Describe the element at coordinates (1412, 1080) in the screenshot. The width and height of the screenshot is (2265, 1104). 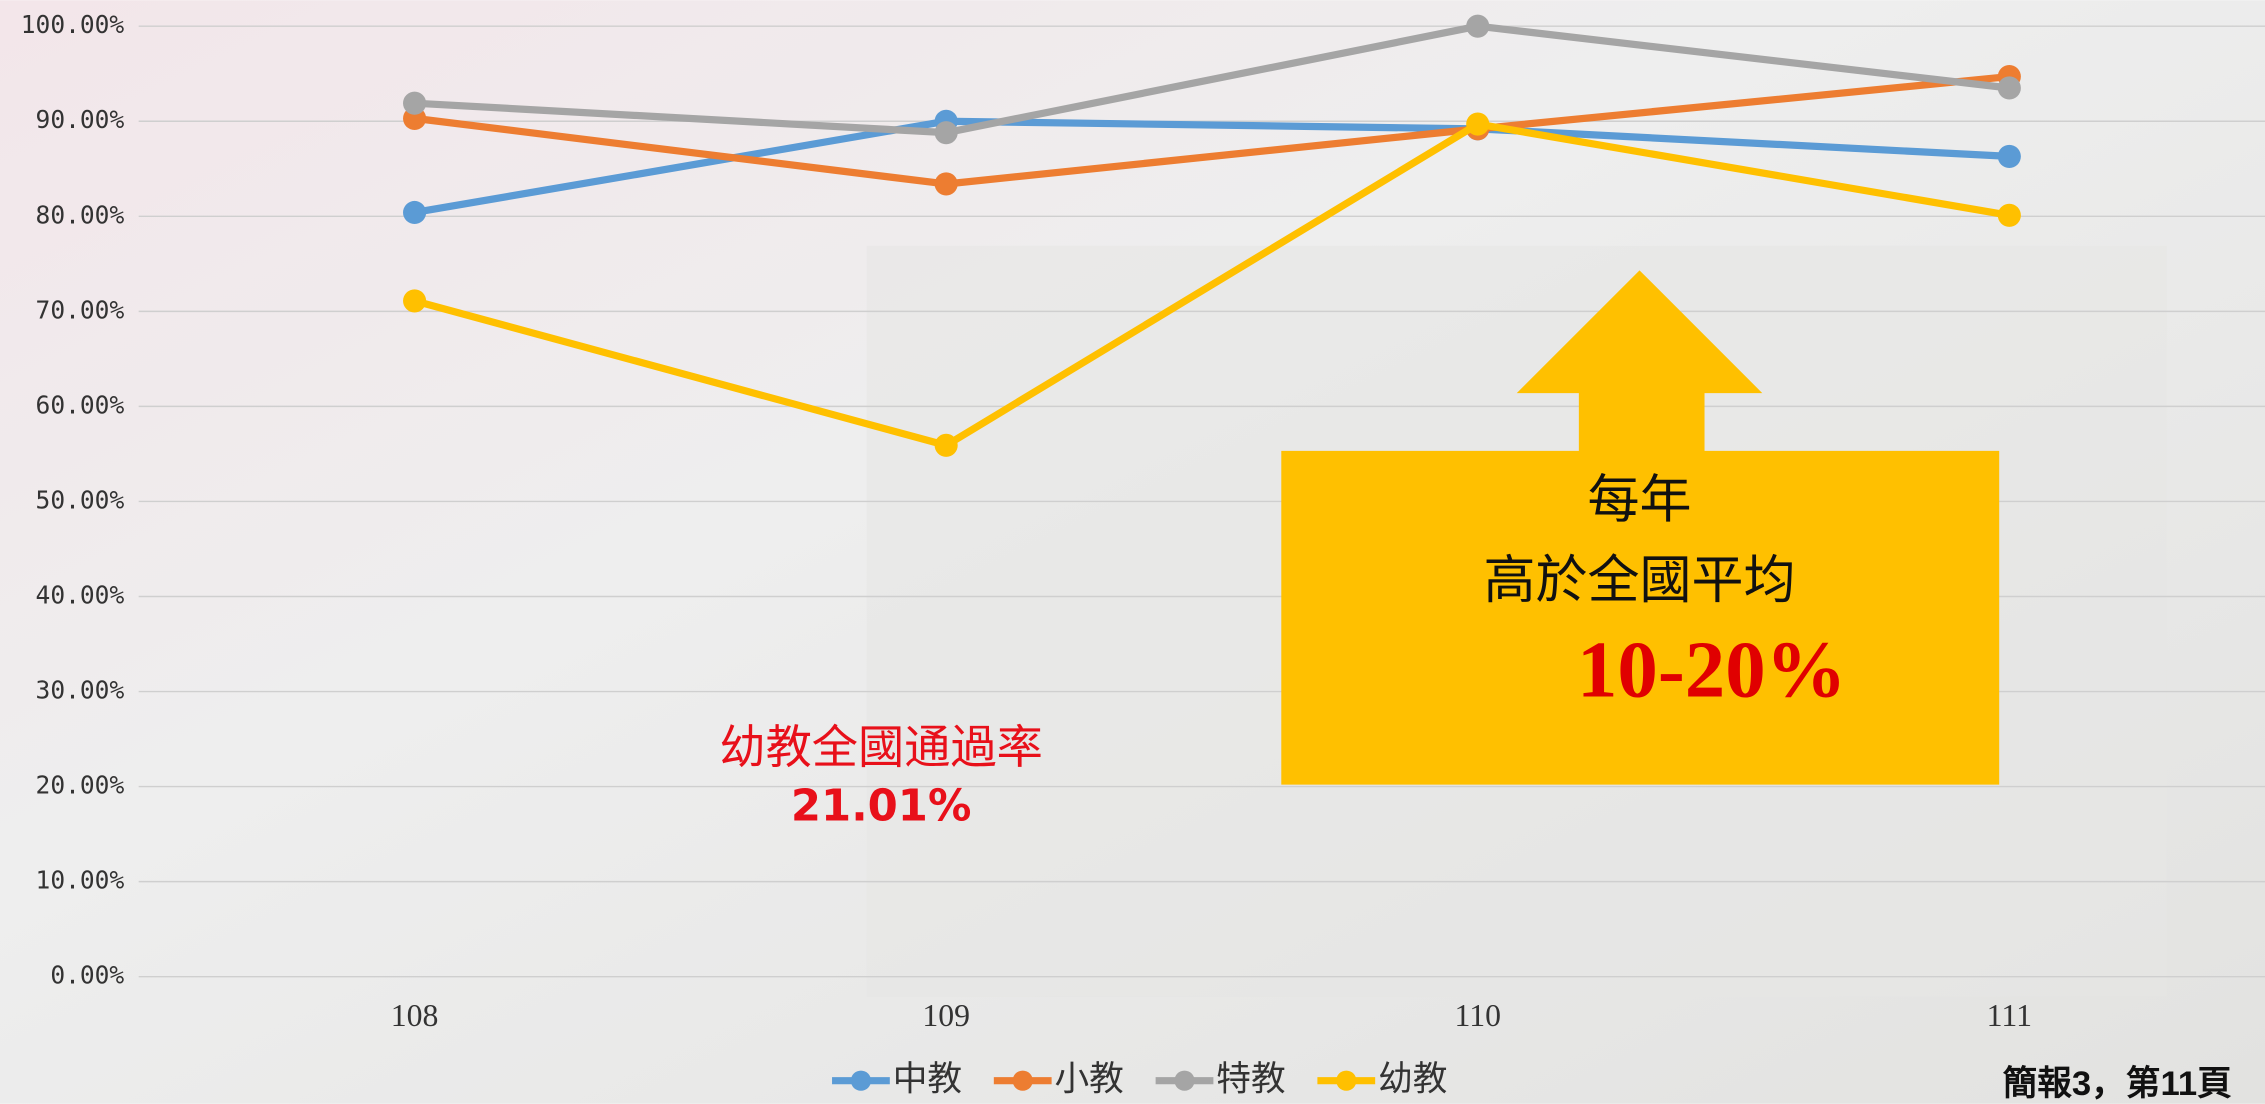
I see `legend-label: 幼教` at that location.